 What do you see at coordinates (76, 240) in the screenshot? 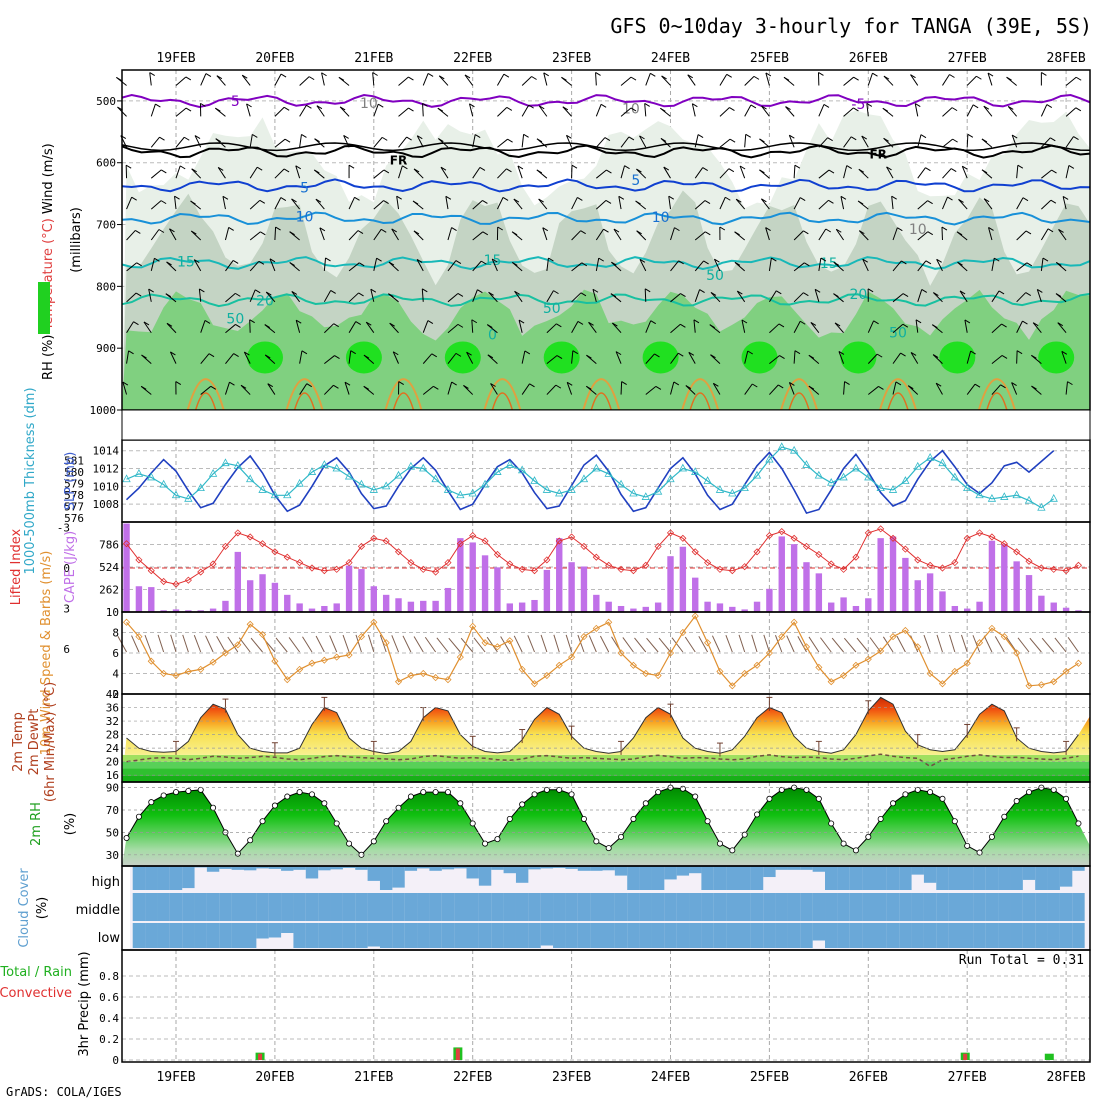
I see `yaxis-label-millibars: (millibars)` at bounding box center [76, 240].